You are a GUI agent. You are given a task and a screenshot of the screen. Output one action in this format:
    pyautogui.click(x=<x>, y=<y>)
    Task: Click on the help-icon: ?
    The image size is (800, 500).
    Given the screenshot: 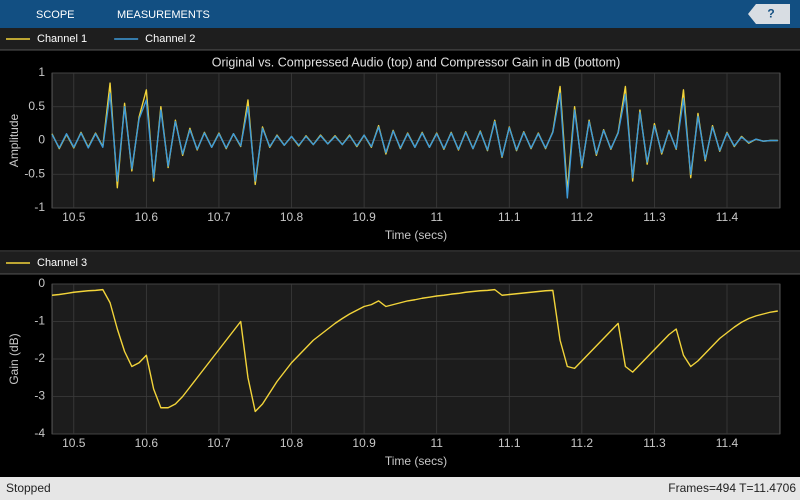 What is the action you would take?
    pyautogui.click(x=770, y=14)
    